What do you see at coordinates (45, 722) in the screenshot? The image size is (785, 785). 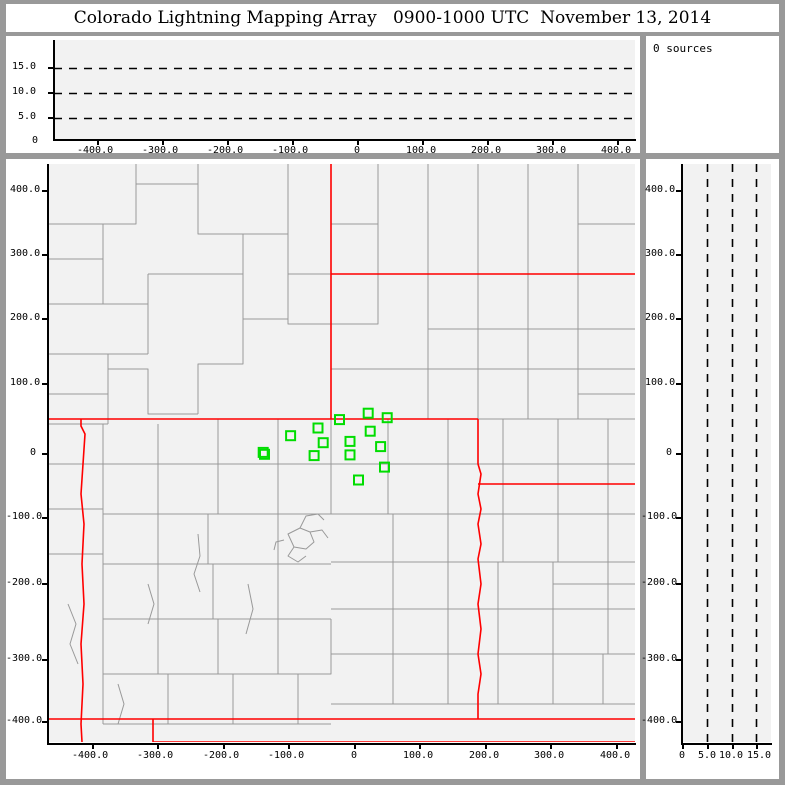 I see `map-y-tick-m400` at bounding box center [45, 722].